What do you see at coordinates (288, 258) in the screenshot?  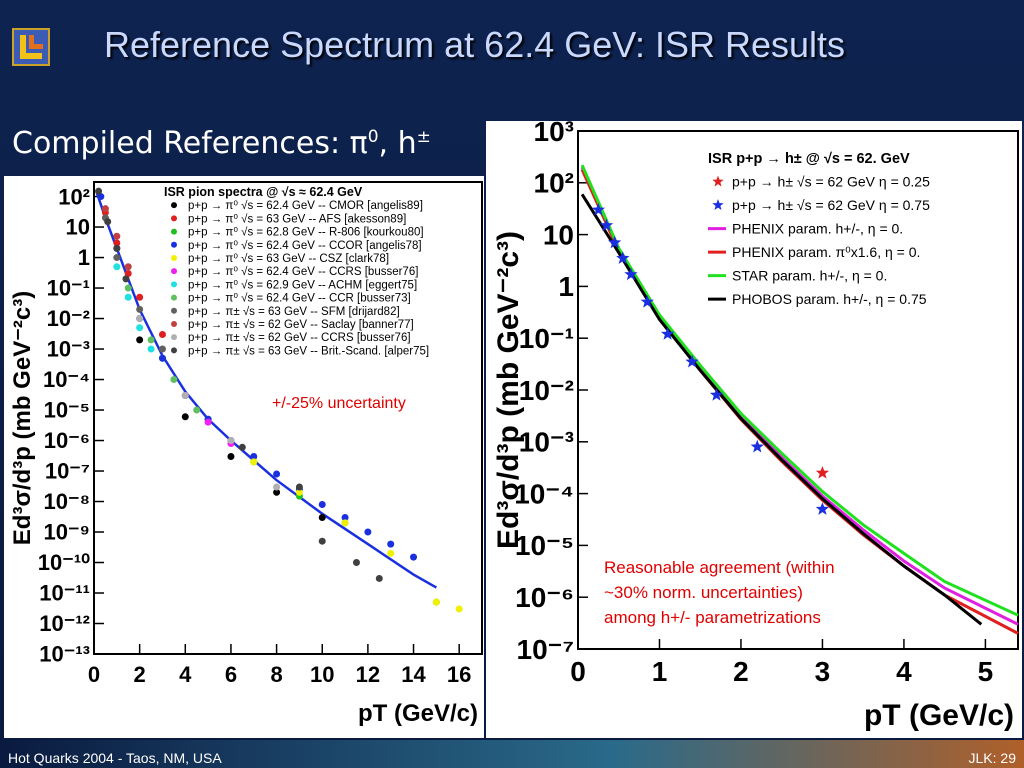 I see `legend-label: p+p → π⁰ √s = 63 GeV -- CSZ [clark78]` at bounding box center [288, 258].